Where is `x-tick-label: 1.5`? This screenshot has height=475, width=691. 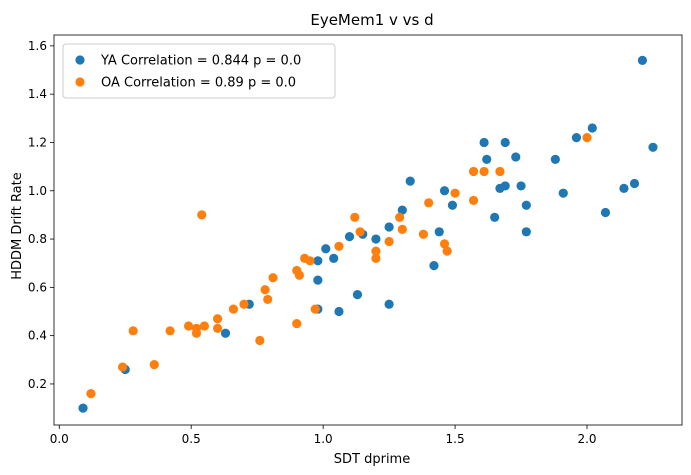 x-tick-label: 1.5 is located at coordinates (455, 439).